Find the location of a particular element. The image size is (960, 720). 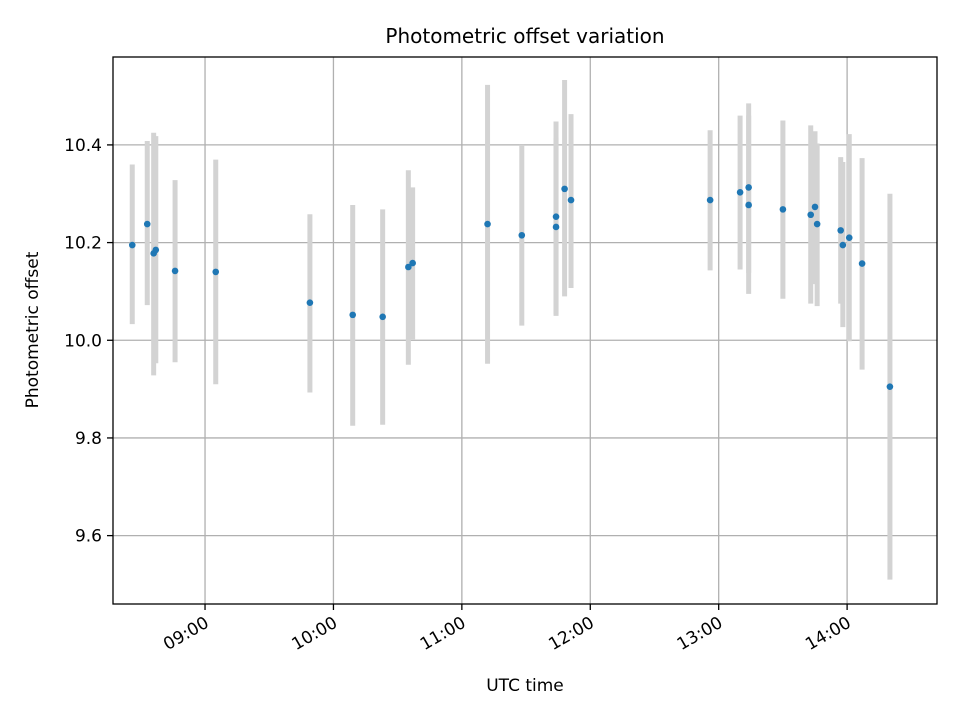

x-tick-label: 14:00 is located at coordinates (828, 634).